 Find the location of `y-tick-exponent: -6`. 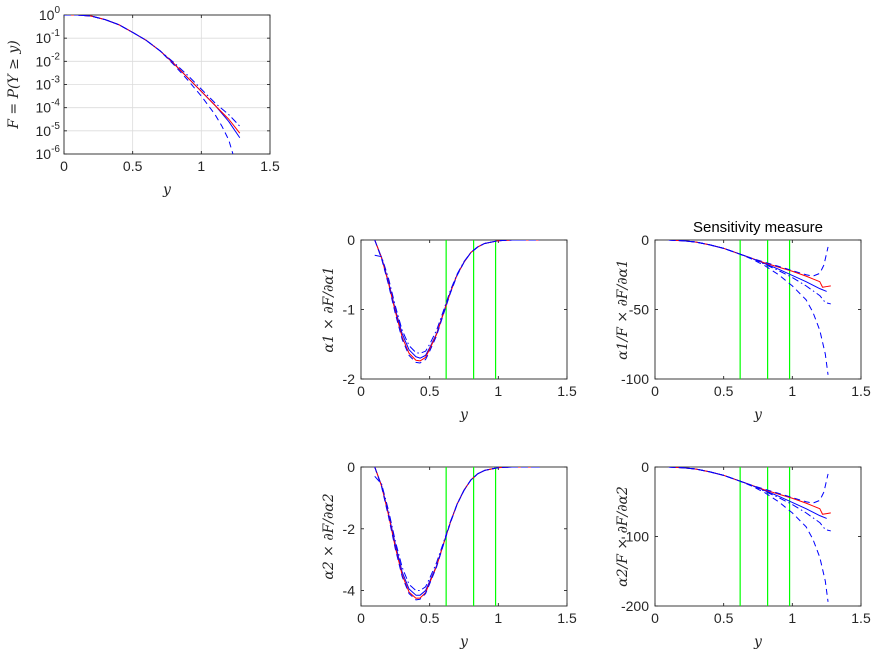

y-tick-exponent: -6 is located at coordinates (55, 149).